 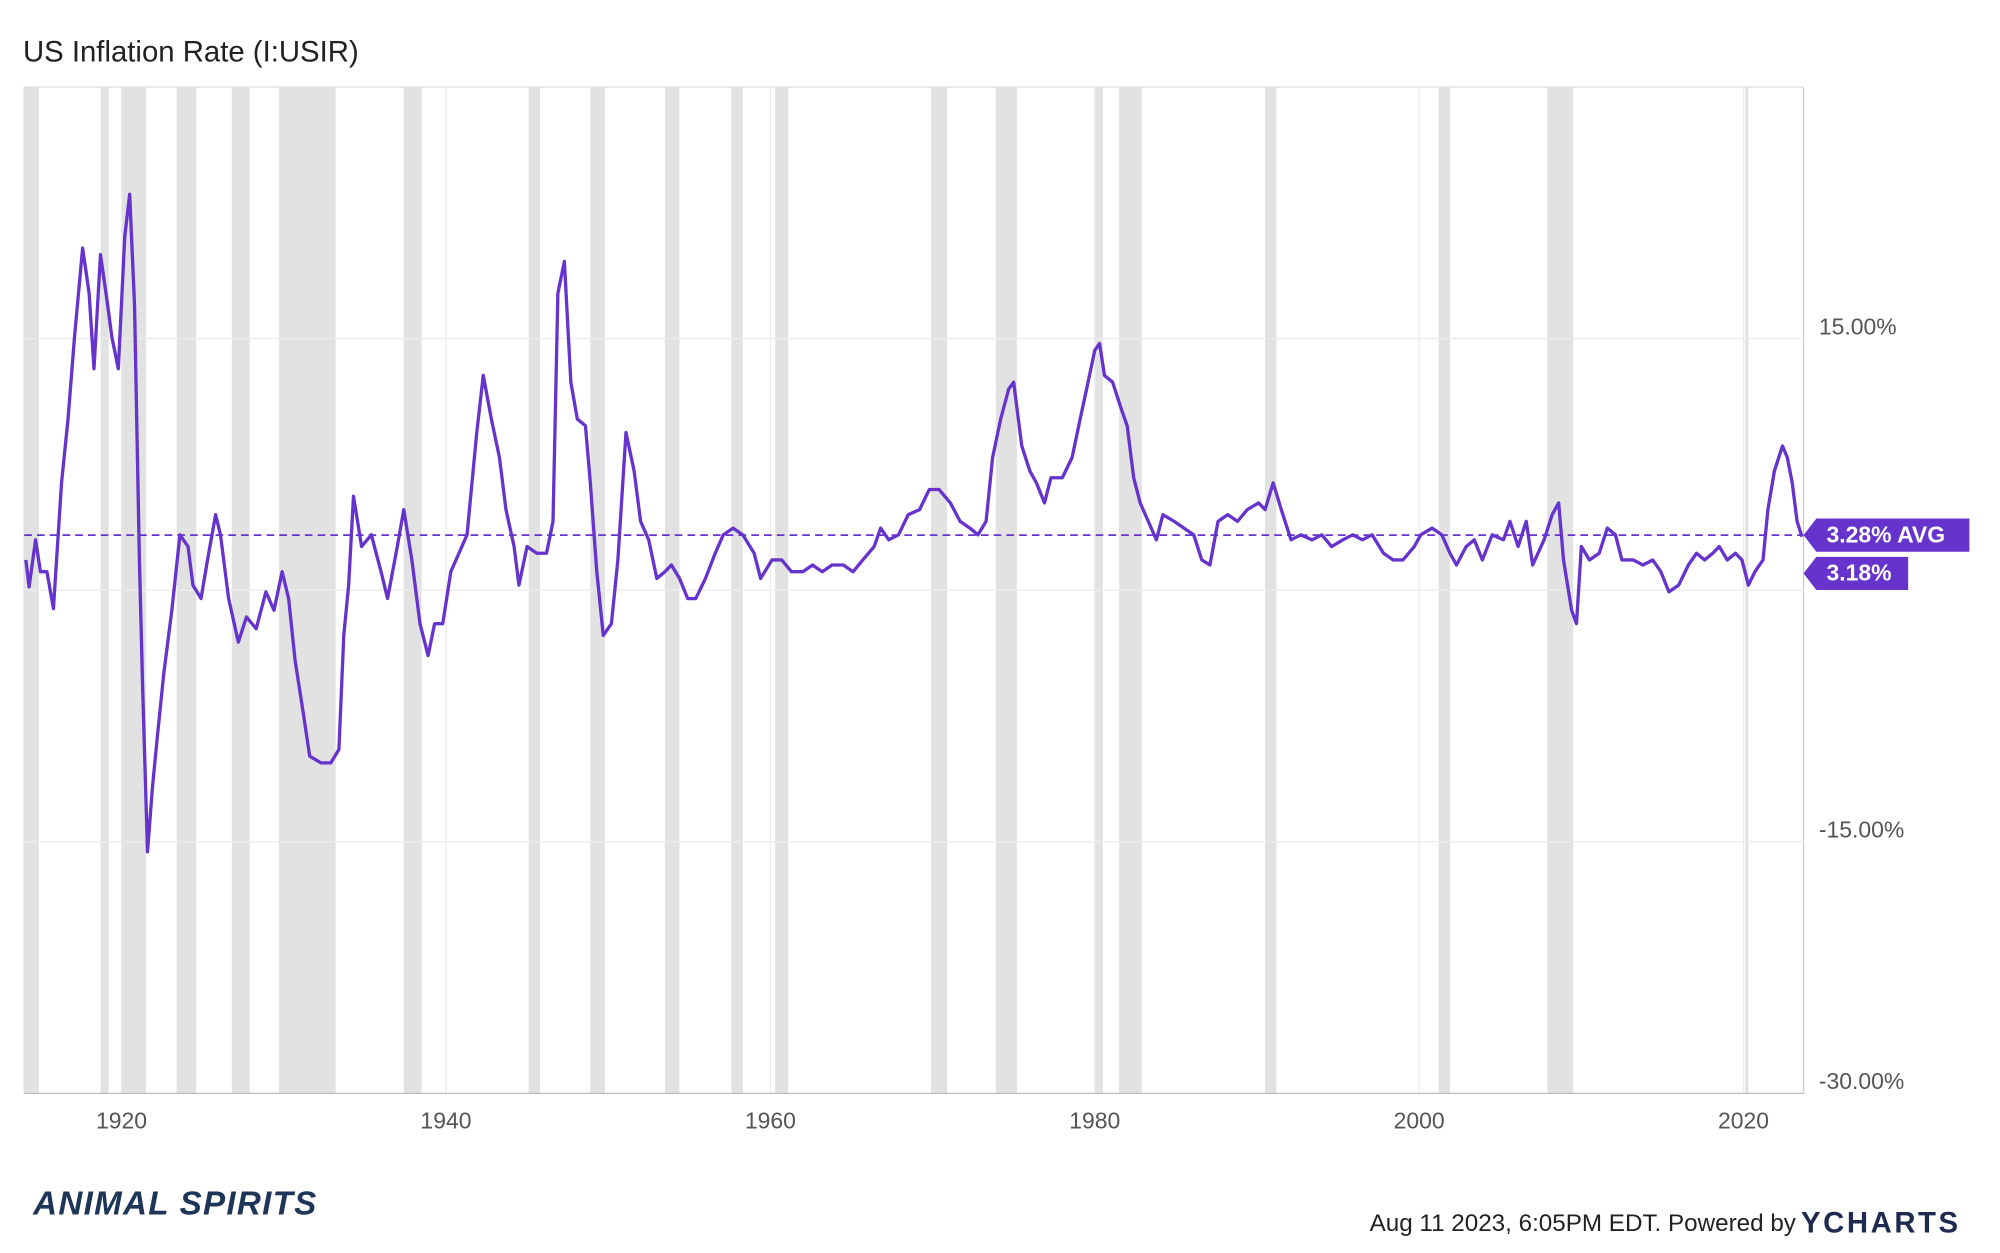 I want to click on annotations: 3.28% AVG 3.18%, so click(x=997, y=554).